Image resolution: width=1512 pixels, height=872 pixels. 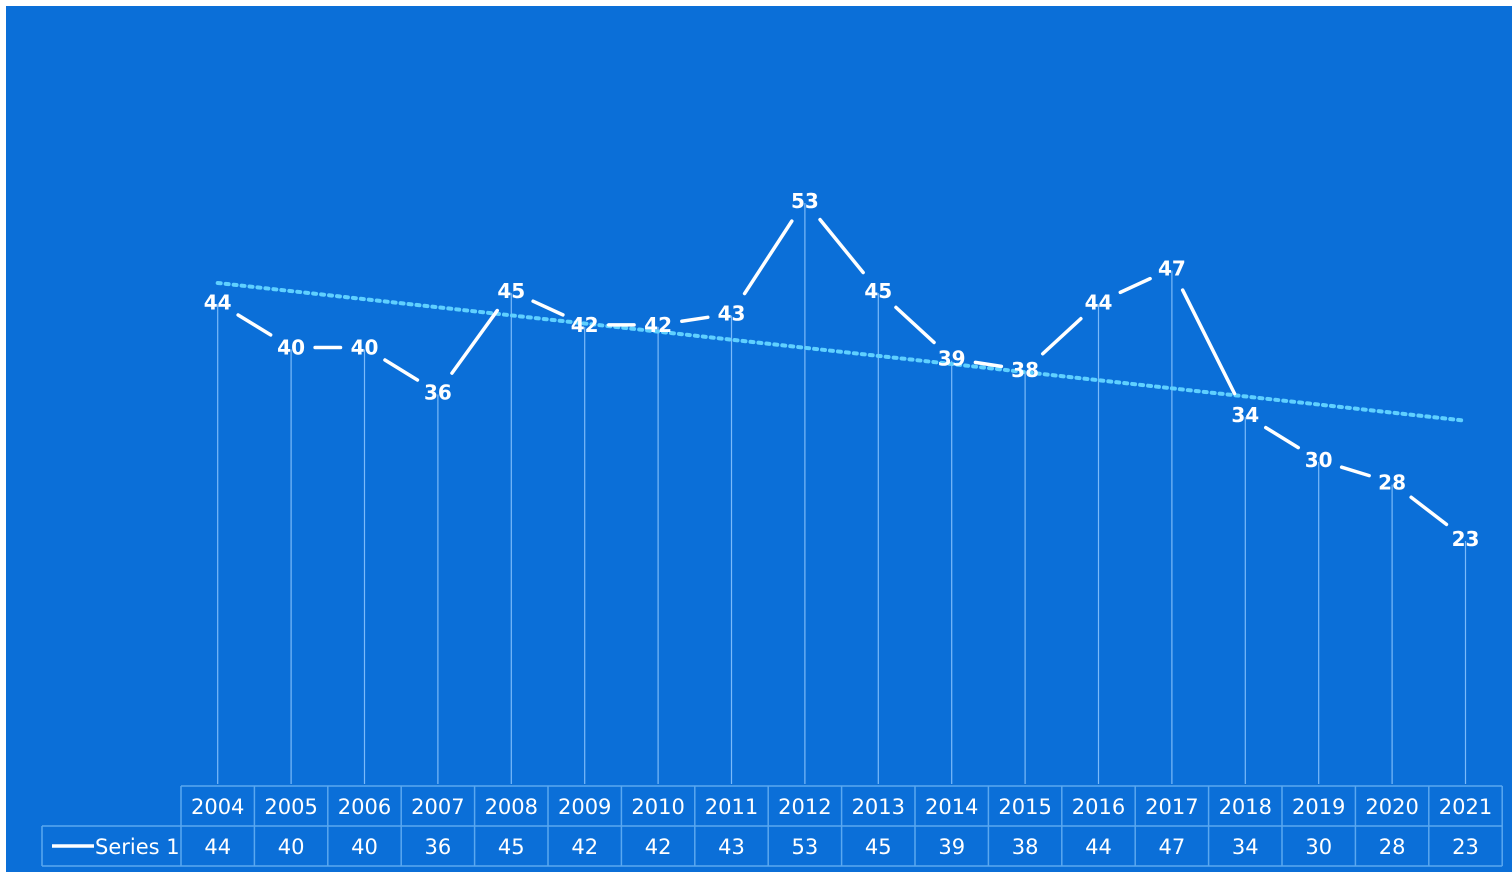 What do you see at coordinates (1465, 847) in the screenshot?
I see `table-value-2021: 23` at bounding box center [1465, 847].